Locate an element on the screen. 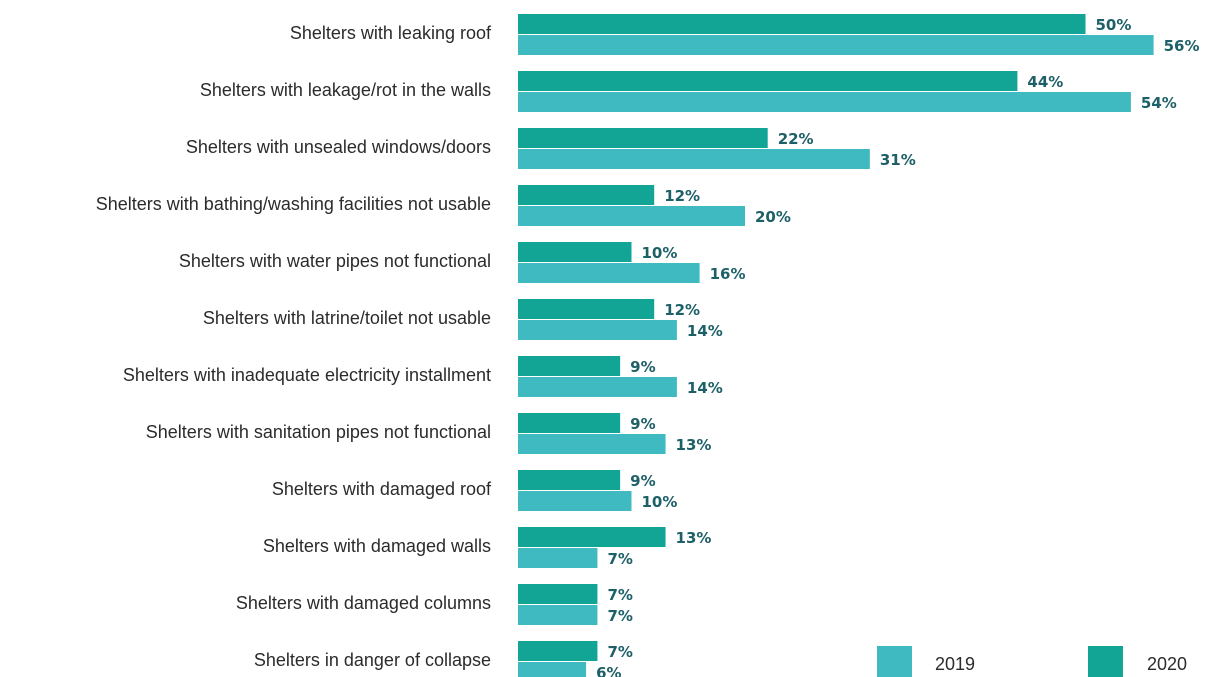 The width and height of the screenshot is (1205, 677). value-label-2019-2: 31% is located at coordinates (898, 160).